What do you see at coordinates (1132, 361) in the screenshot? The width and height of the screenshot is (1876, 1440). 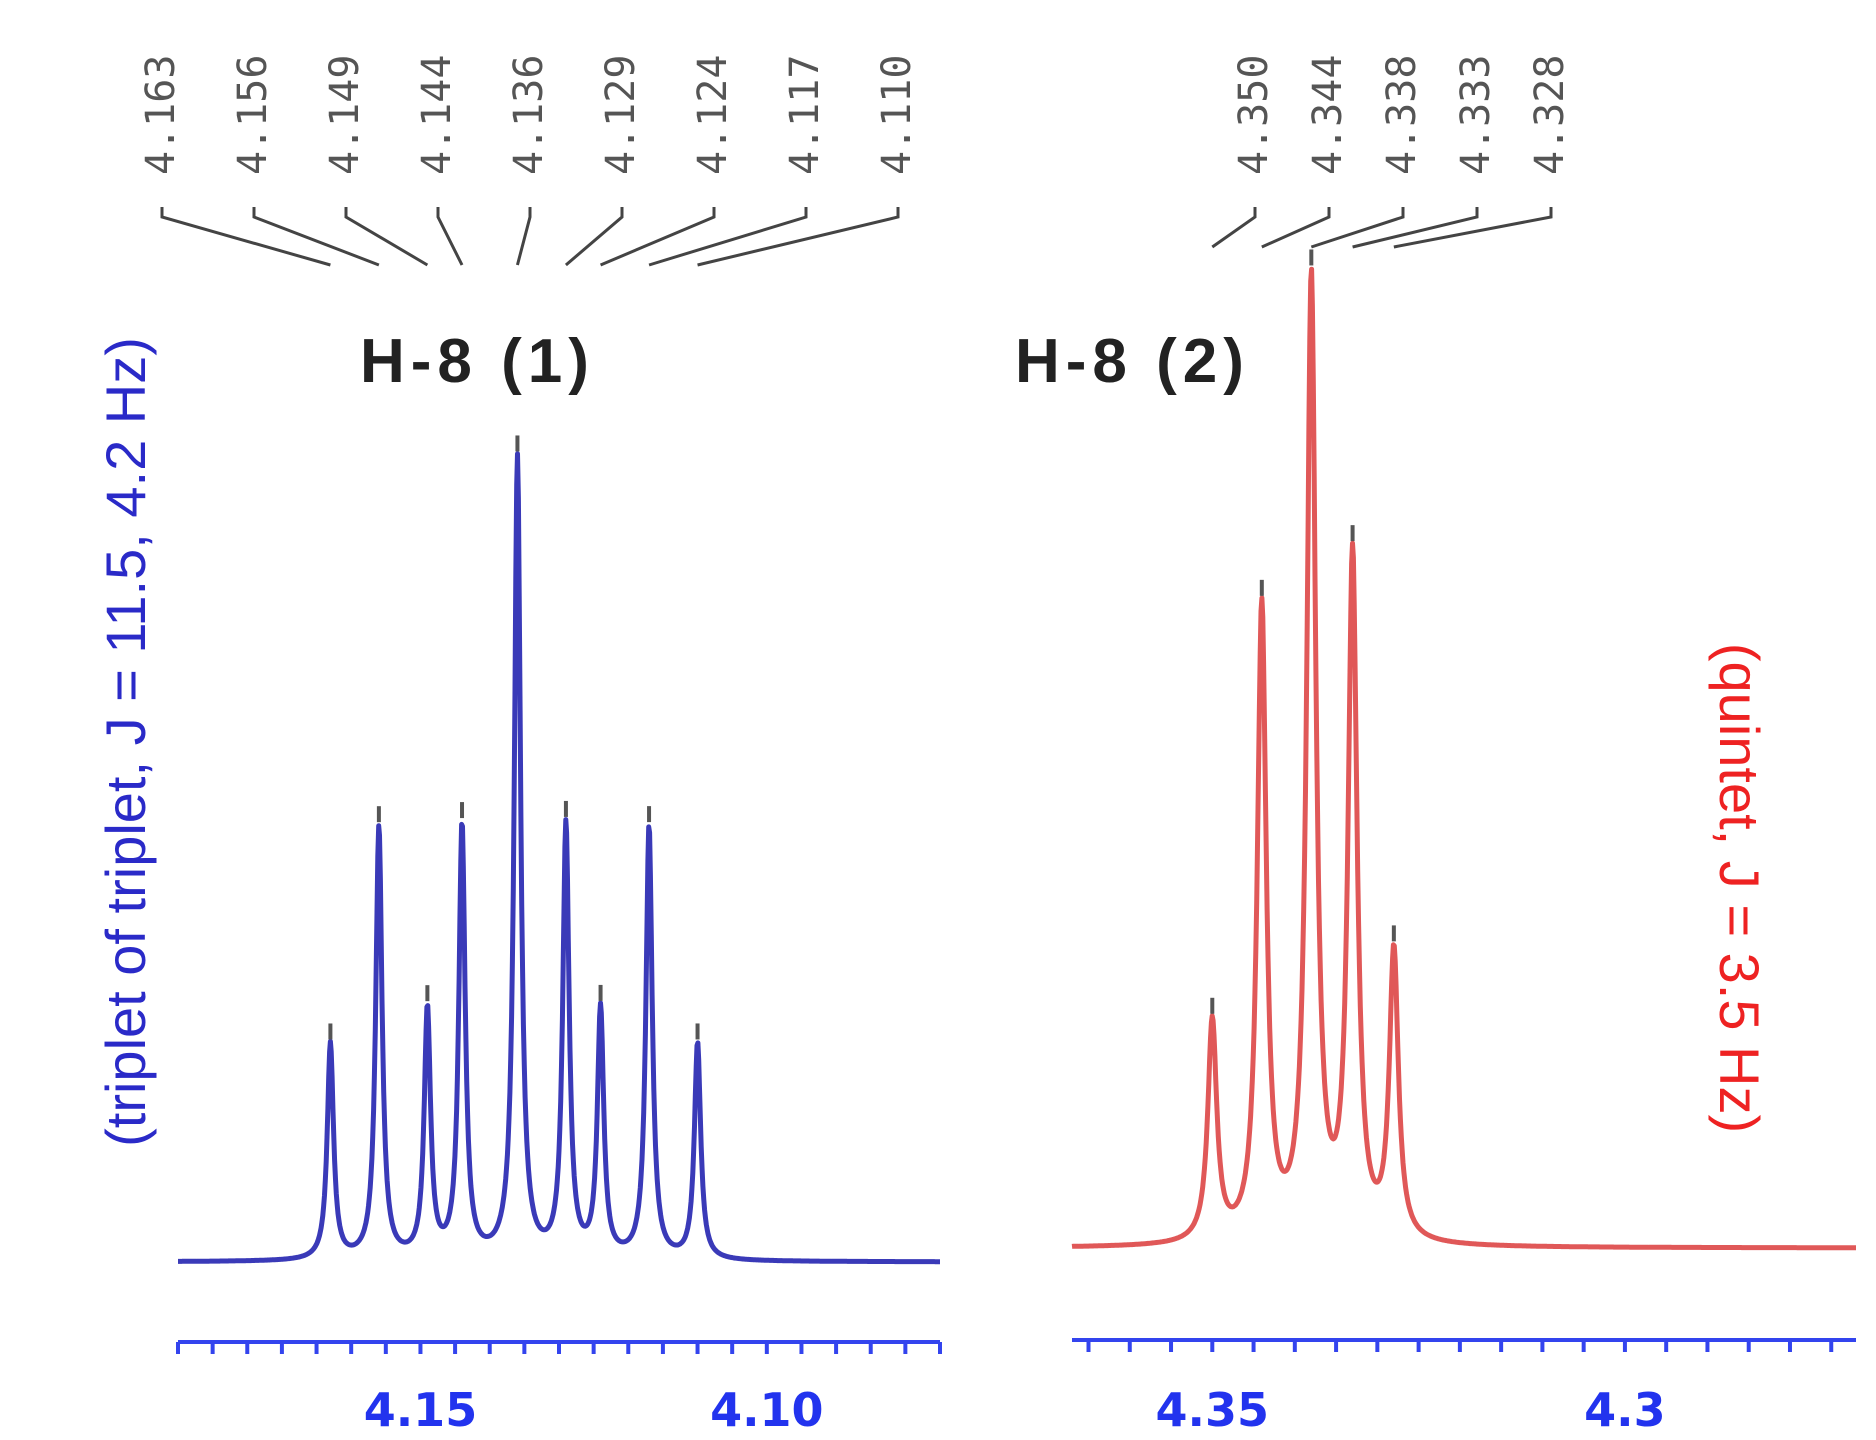 I see `panel-2-title: H-8 (2)` at bounding box center [1132, 361].